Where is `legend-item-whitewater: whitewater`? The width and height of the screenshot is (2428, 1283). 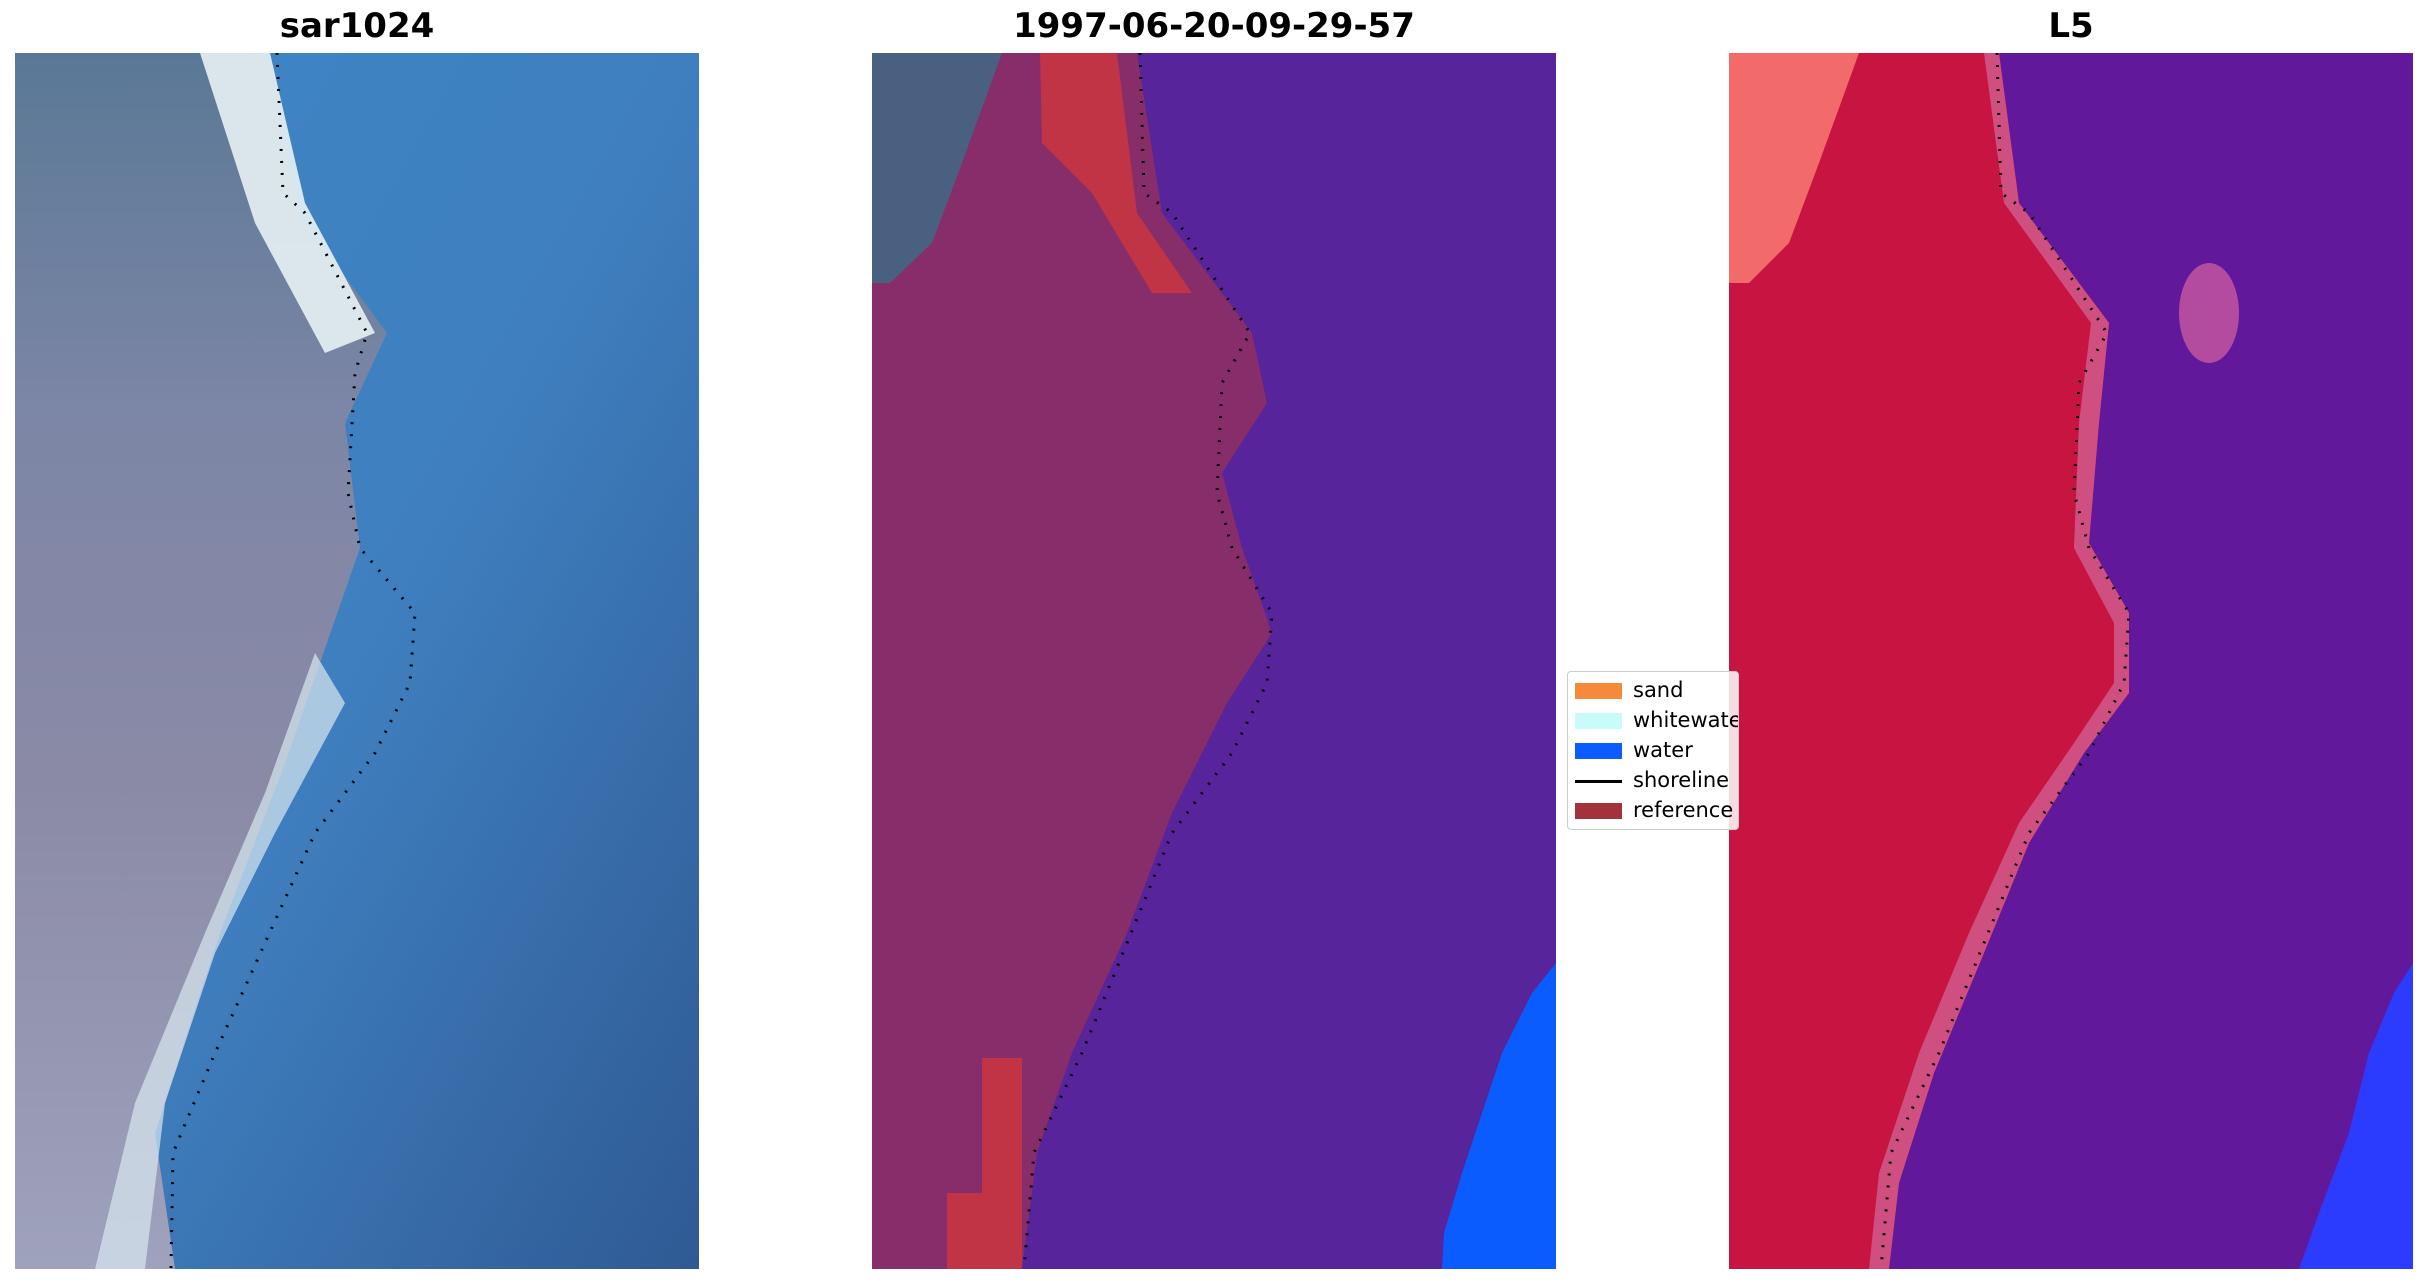
legend-item-whitewater: whitewater is located at coordinates (1653, 720).